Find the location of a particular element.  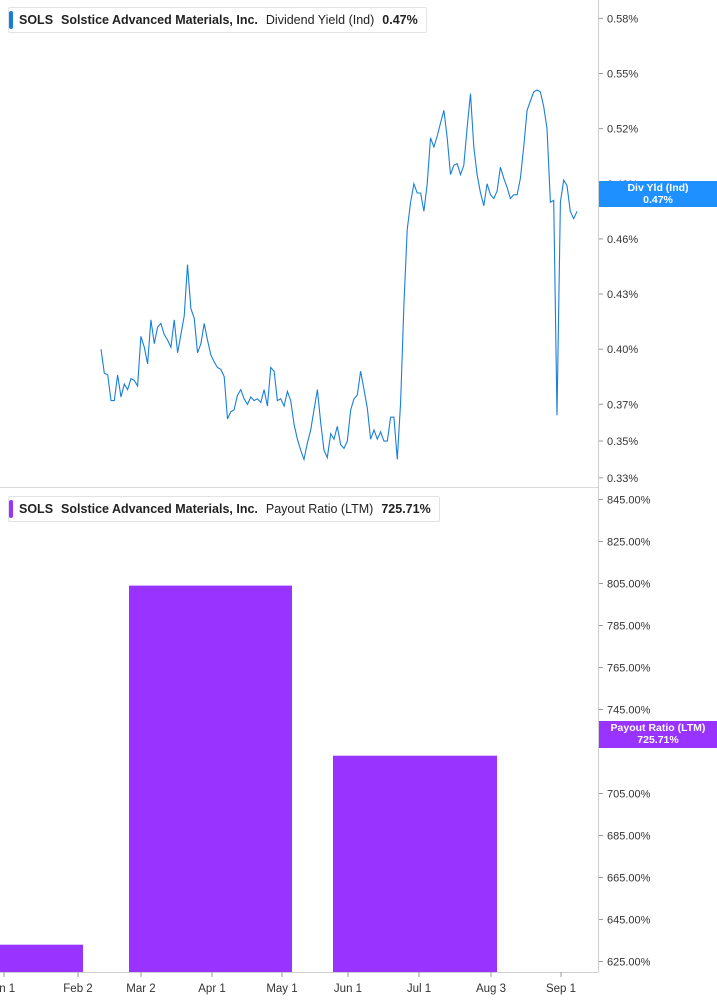

y-tick-label: 825.00% is located at coordinates (629, 543).